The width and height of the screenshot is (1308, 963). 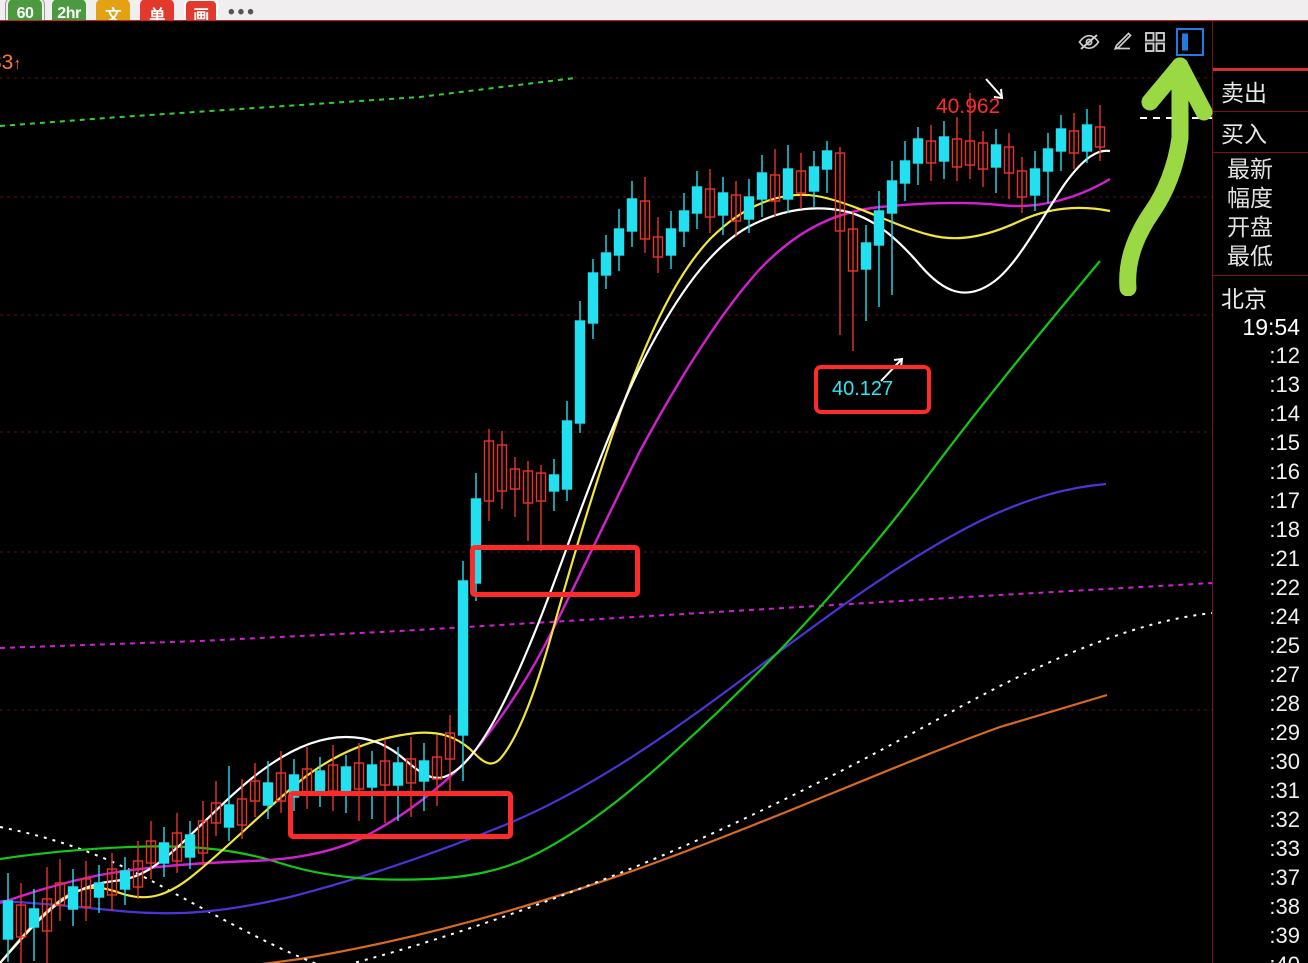 What do you see at coordinates (1250, 198) in the screenshot?
I see `stat-change: 幅度` at bounding box center [1250, 198].